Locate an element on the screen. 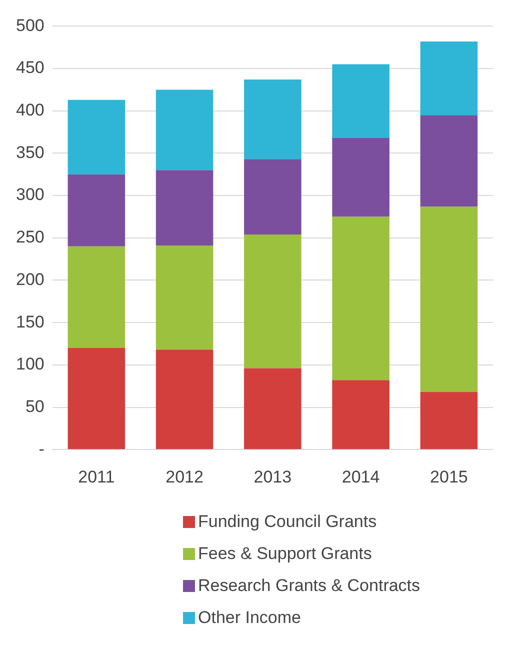 The width and height of the screenshot is (511, 648). x-tick-label: 2011 is located at coordinates (96, 476).